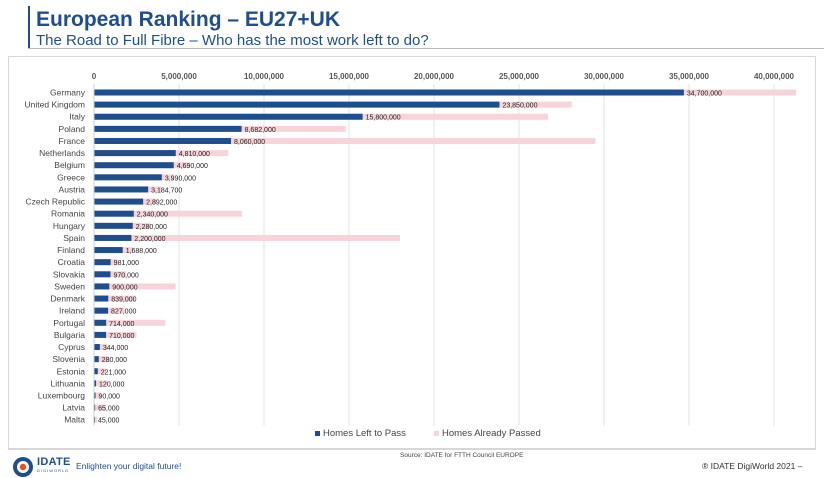  What do you see at coordinates (71, 177) in the screenshot?
I see `category-label: Greece` at bounding box center [71, 177].